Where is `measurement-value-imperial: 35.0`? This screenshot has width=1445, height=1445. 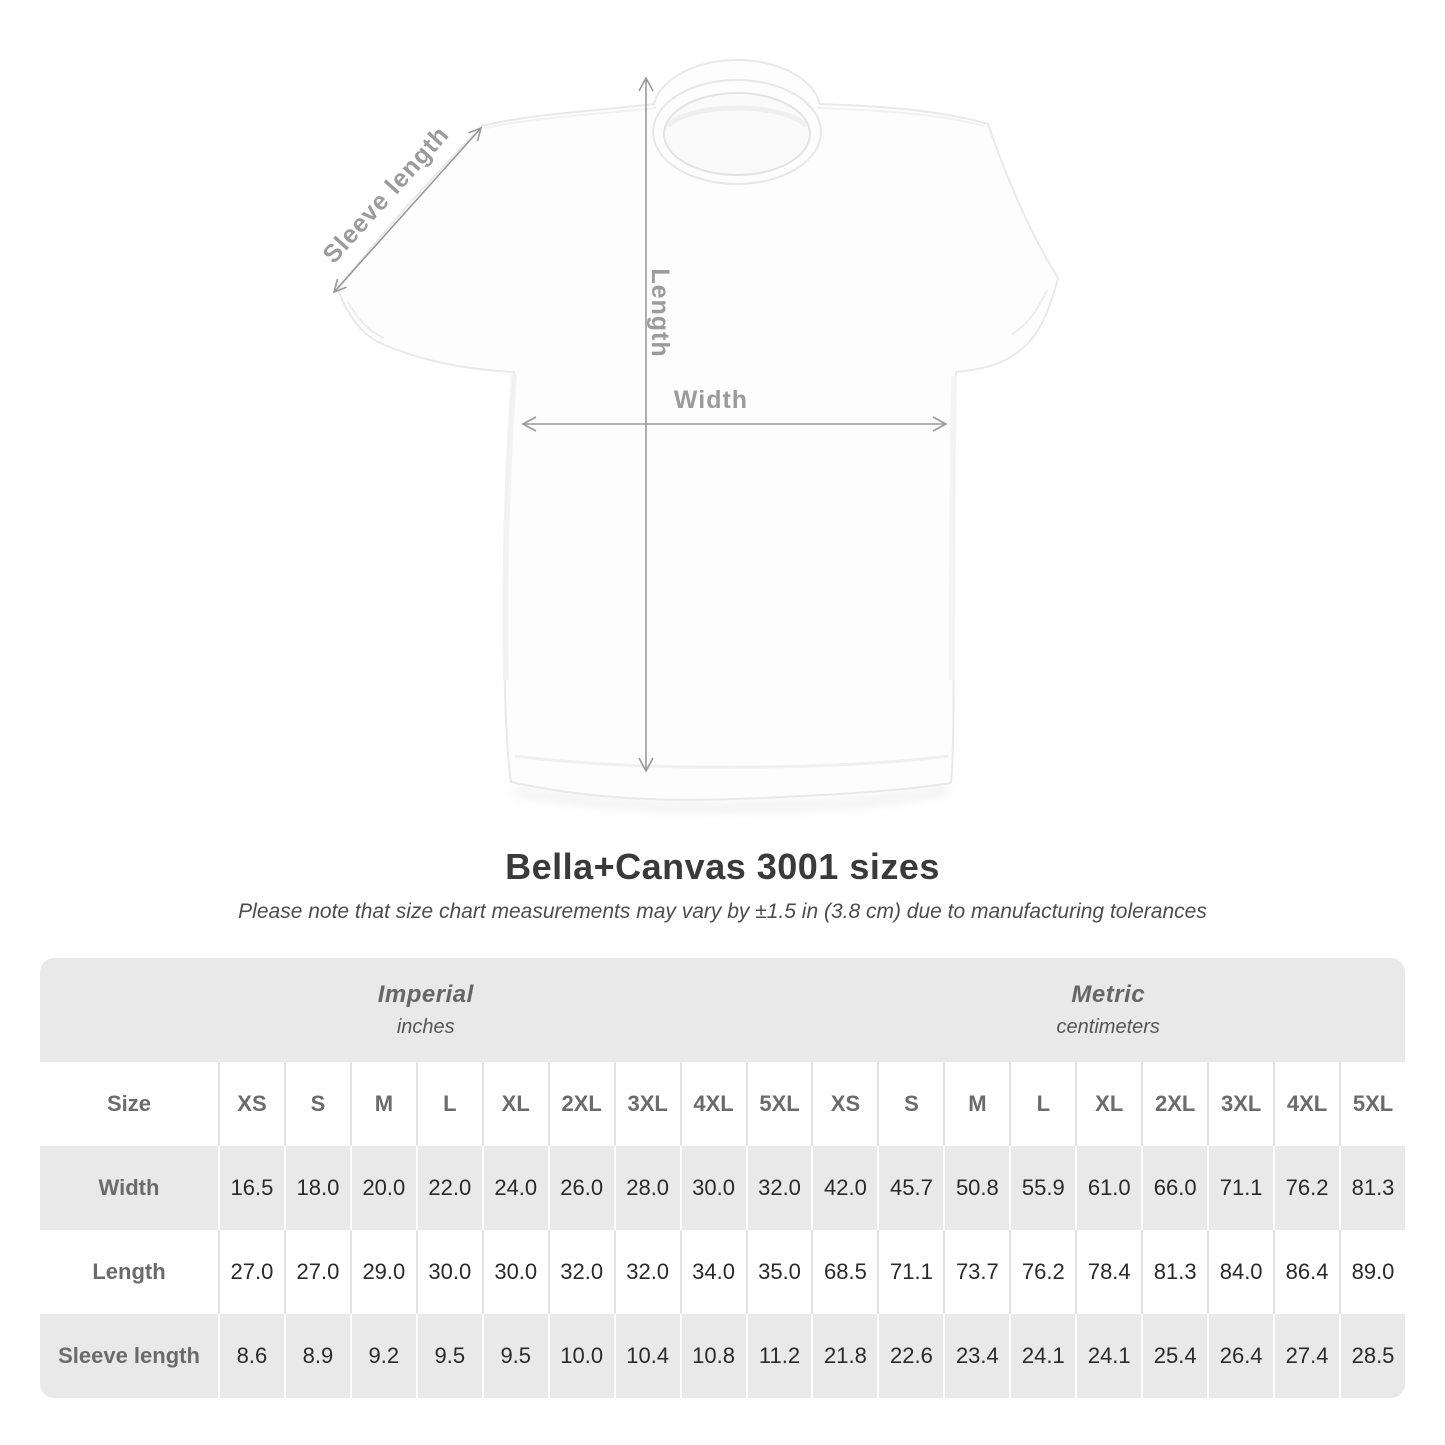 measurement-value-imperial: 35.0 is located at coordinates (778, 1272).